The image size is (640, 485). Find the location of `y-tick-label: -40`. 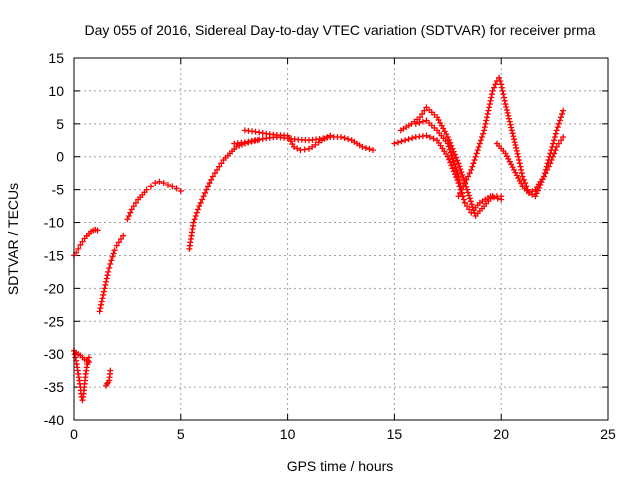

y-tick-label: -40 is located at coordinates (54, 420).